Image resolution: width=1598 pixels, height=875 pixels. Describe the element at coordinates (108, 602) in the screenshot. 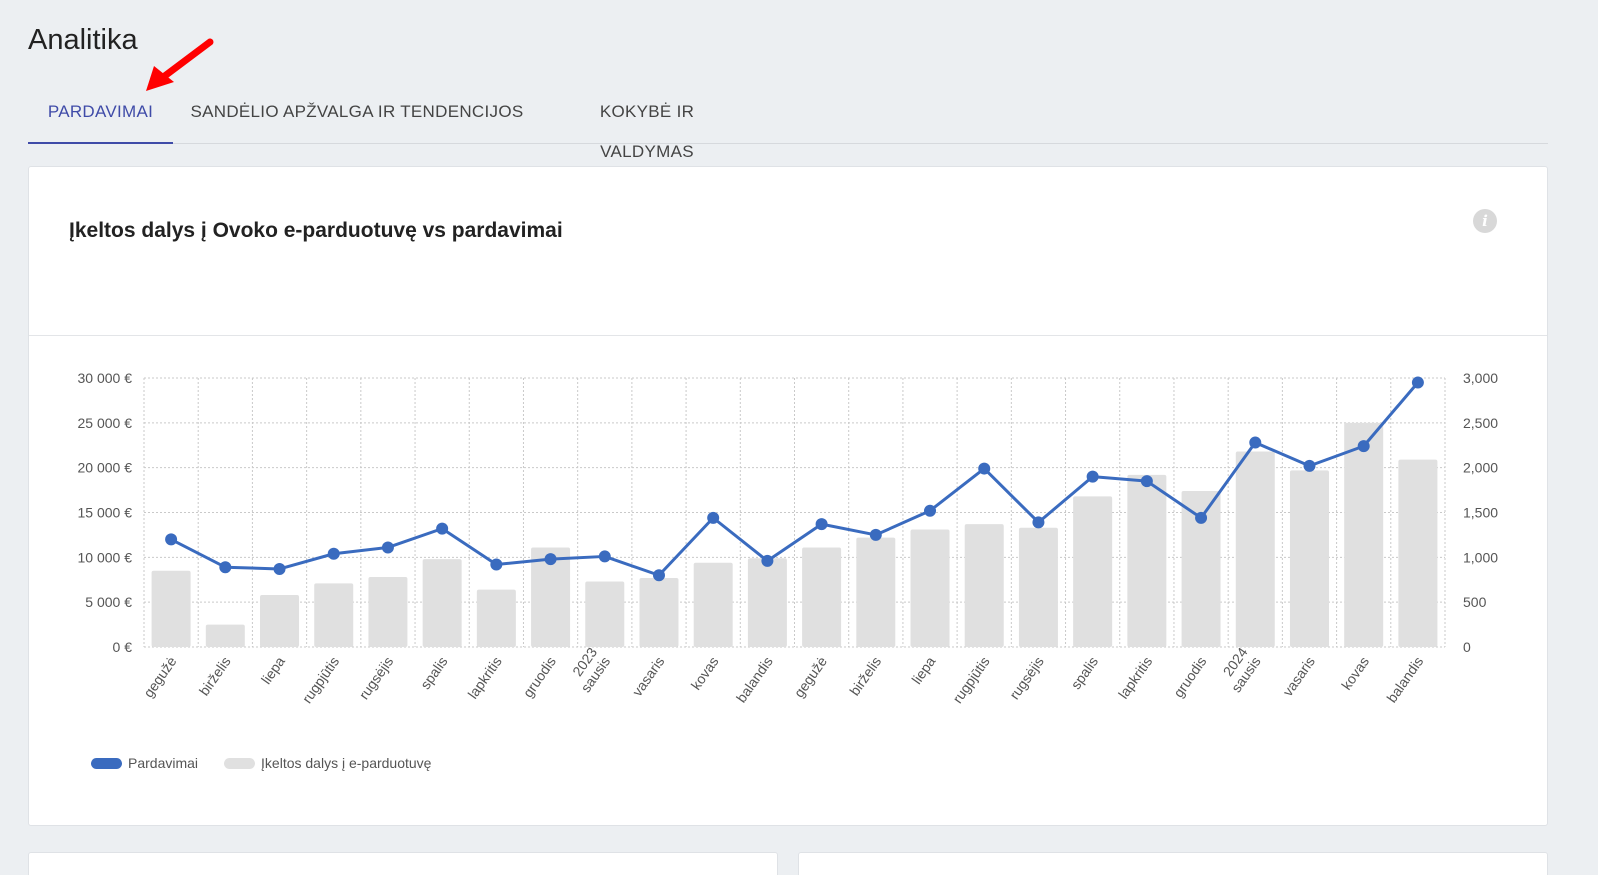

I see `y-left-tick-label: 5 000 €` at that location.